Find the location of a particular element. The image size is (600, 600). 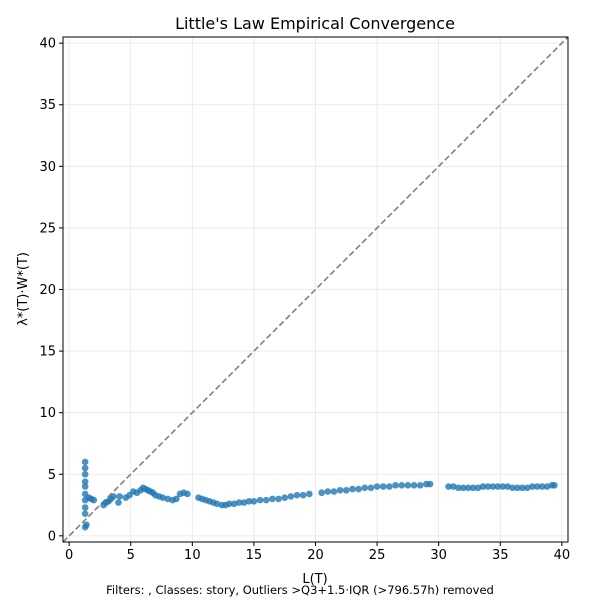

x-axis-label: L(T) is located at coordinates (314, 579).